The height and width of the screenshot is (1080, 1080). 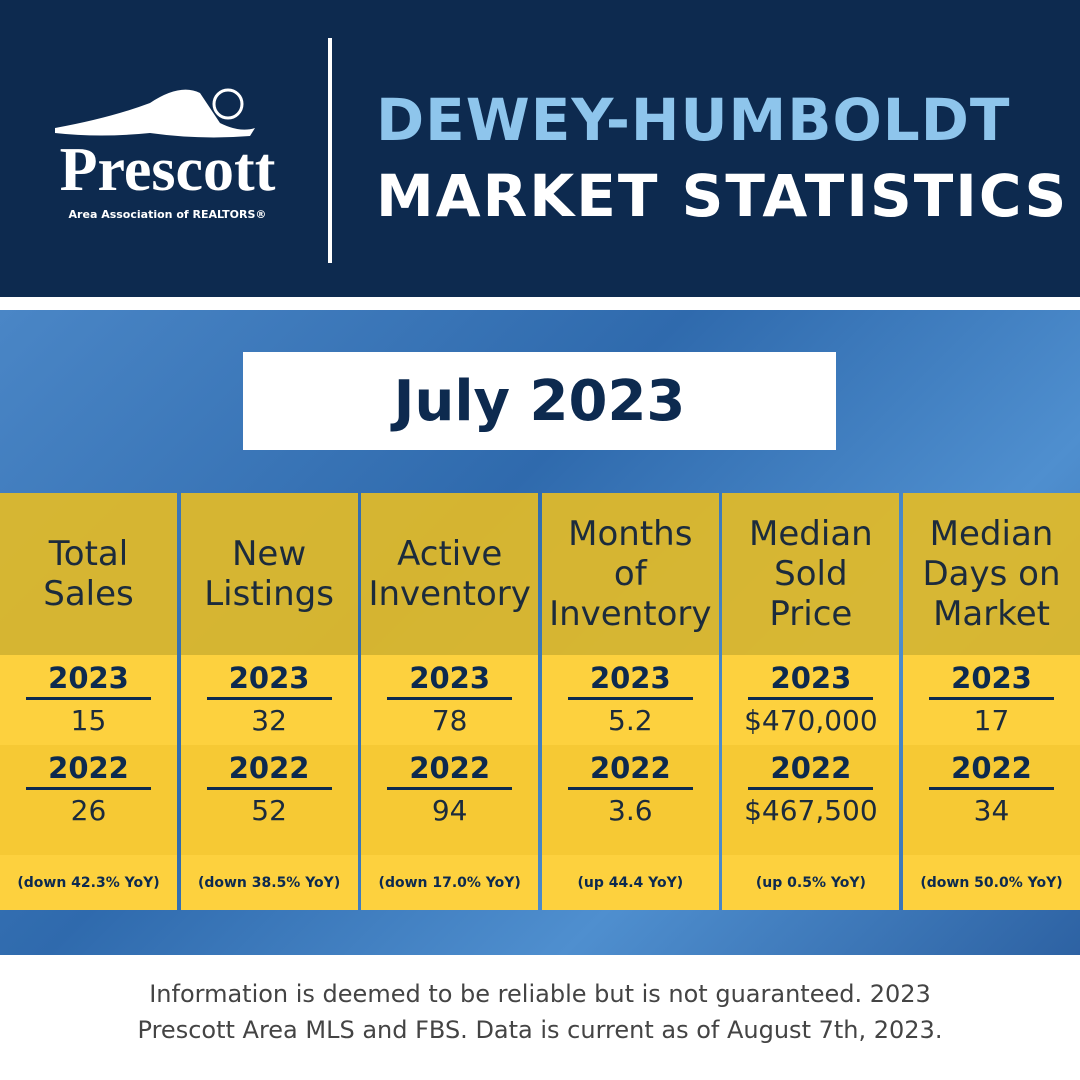 I want to click on value: 26, so click(x=88, y=810).